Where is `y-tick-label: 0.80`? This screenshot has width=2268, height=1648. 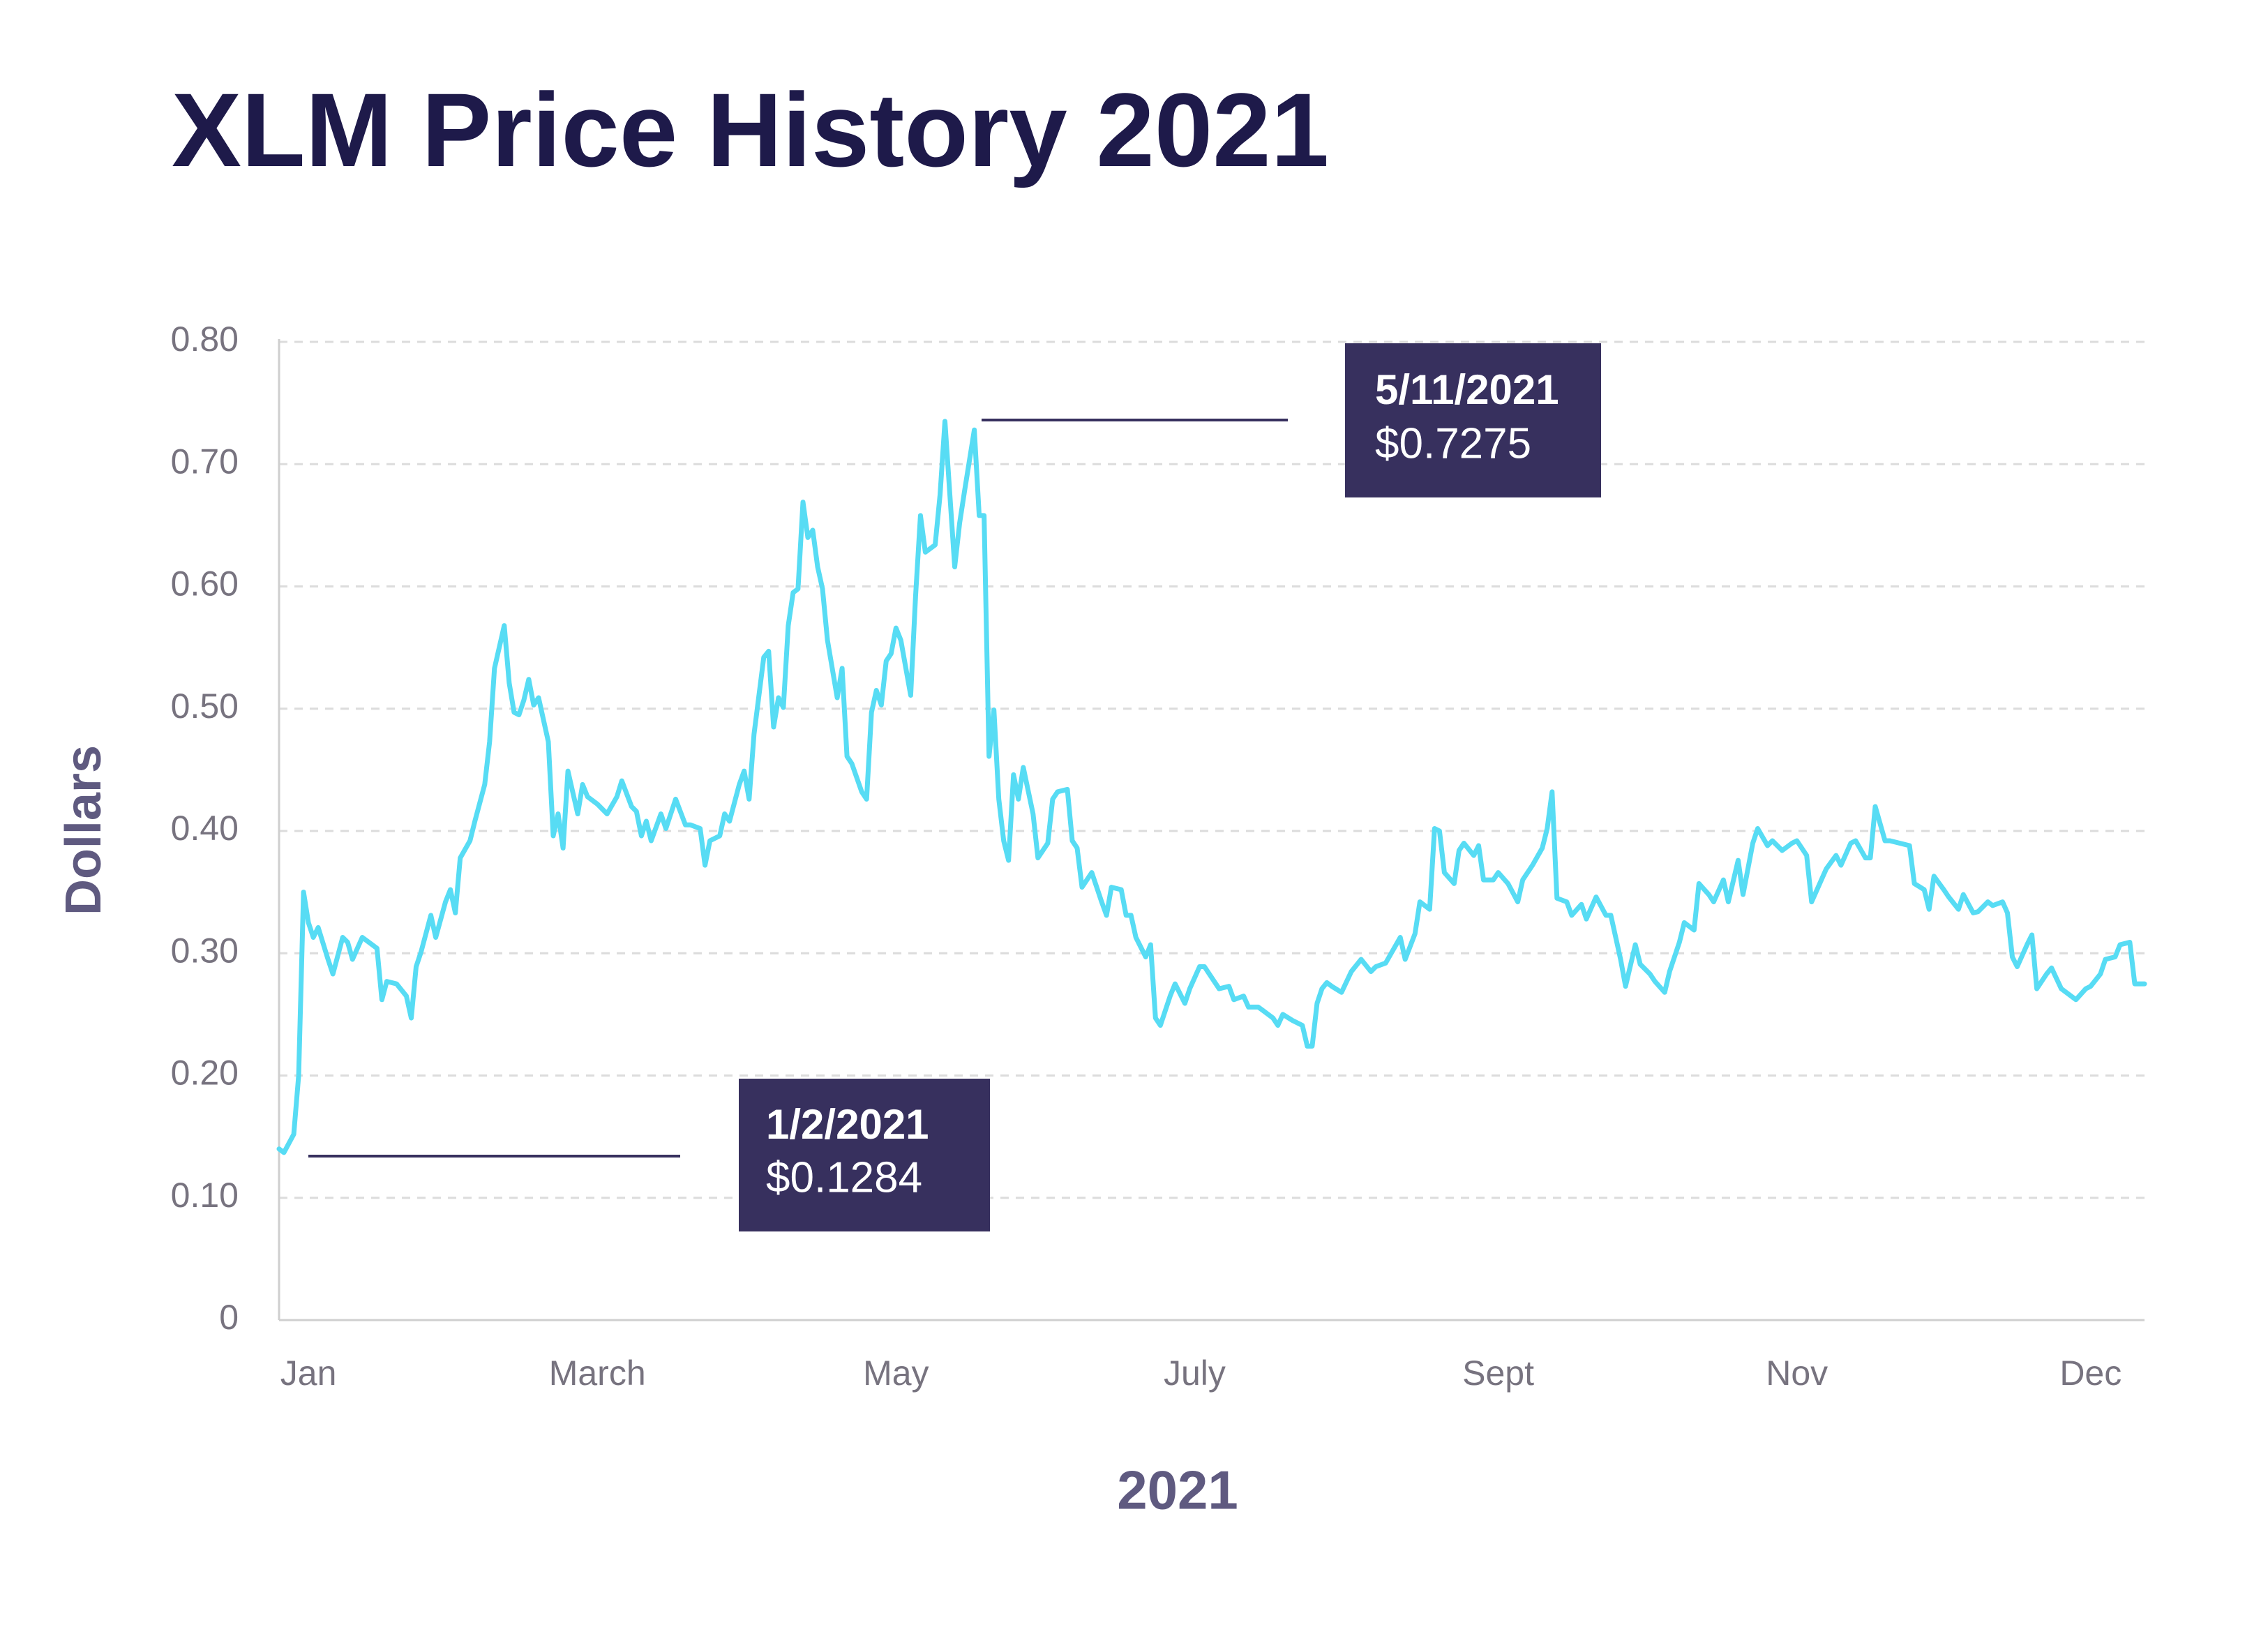 y-tick-label: 0.80 is located at coordinates (205, 339).